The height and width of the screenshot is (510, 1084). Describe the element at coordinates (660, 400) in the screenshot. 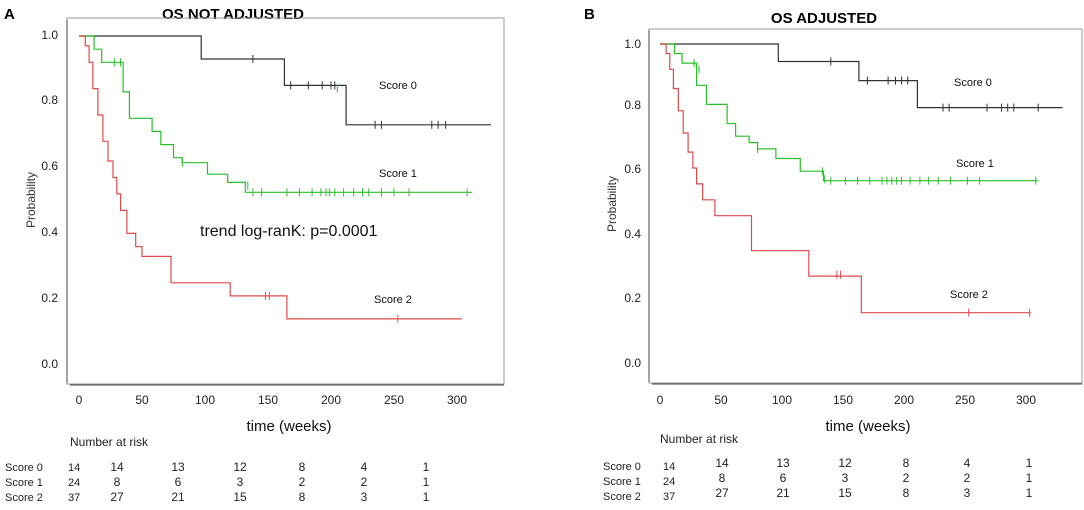

I see `panel-b-xtick-label: 0` at that location.